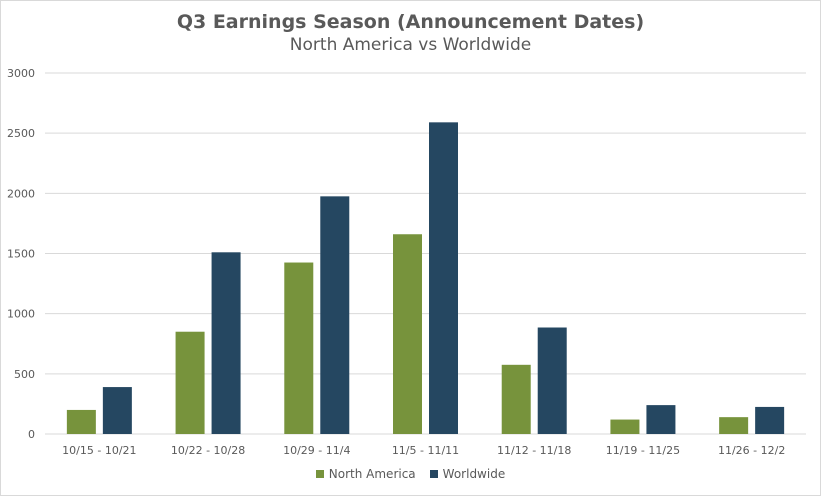 The width and height of the screenshot is (821, 496). What do you see at coordinates (21, 314) in the screenshot?
I see `y-tick-label: 1000` at bounding box center [21, 314].